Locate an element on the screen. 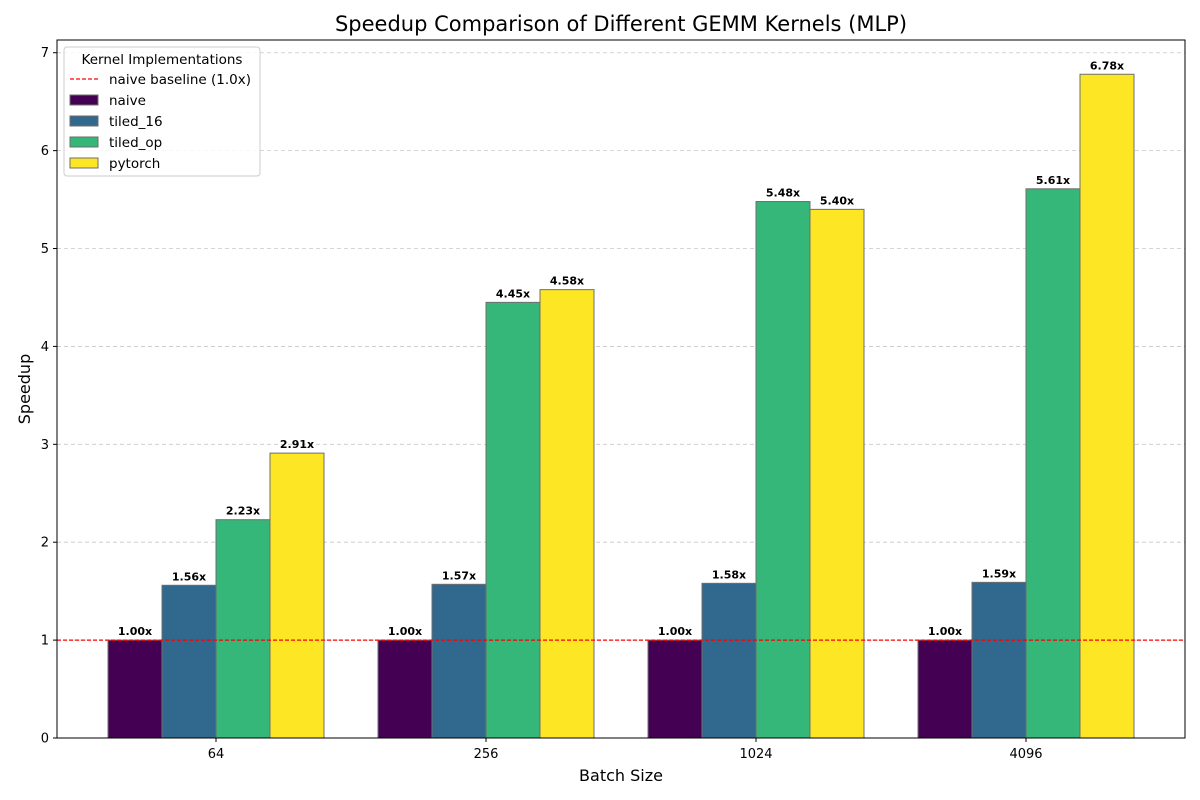 Image resolution: width=1200 pixels, height=800 pixels. x-axis-ticks: 64 256 1024 4096 is located at coordinates (625, 750).